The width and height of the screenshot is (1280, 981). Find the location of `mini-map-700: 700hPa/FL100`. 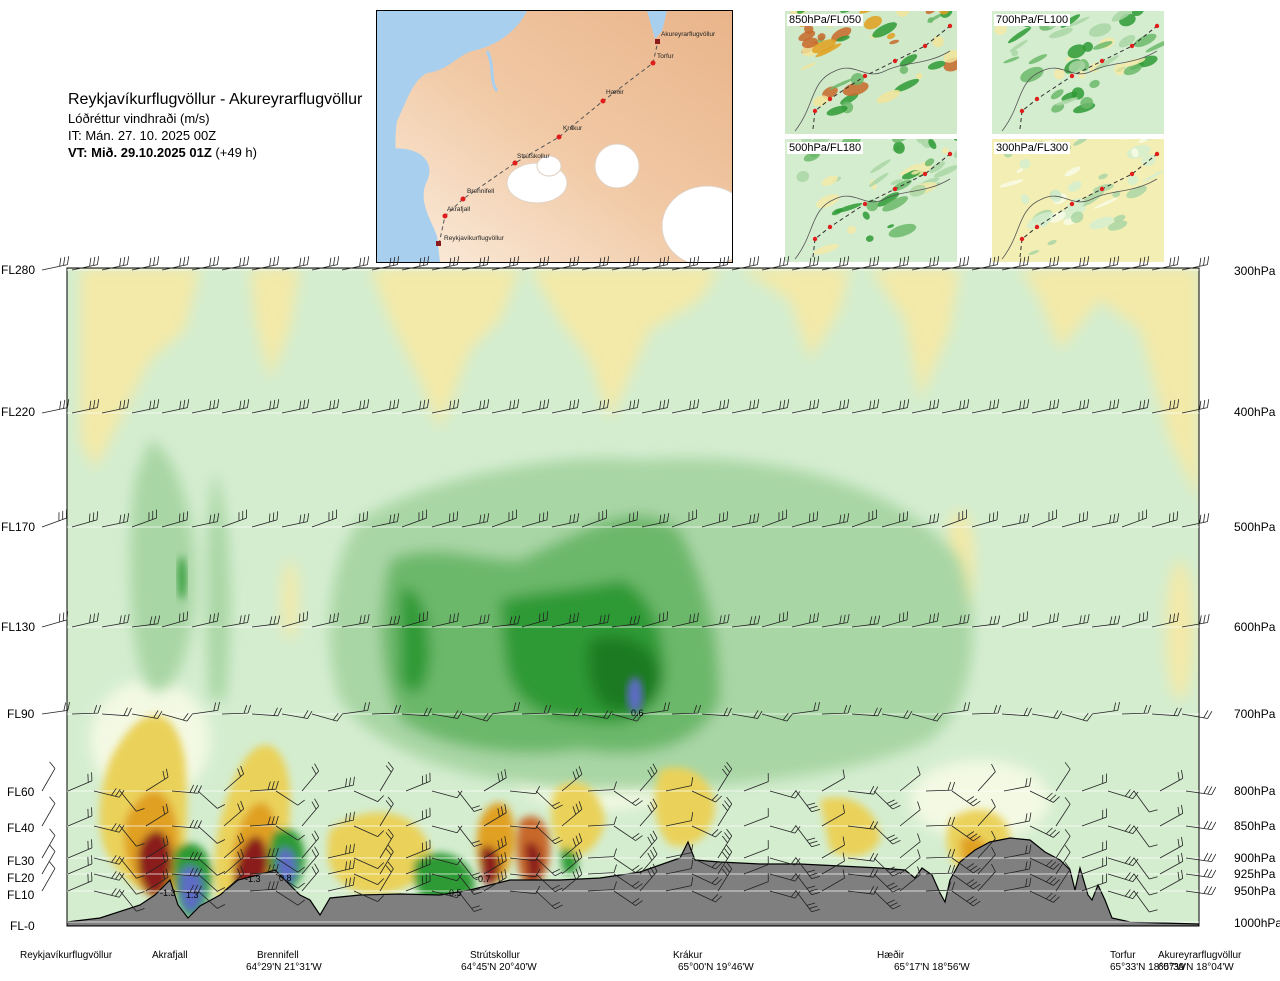

mini-map-700: 700hPa/FL100 is located at coordinates (1078, 72).